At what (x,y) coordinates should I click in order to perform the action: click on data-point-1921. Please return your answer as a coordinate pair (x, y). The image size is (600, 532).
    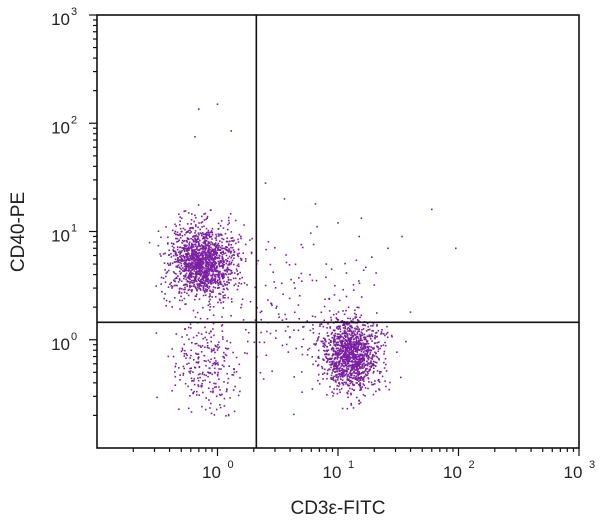
    Looking at the image, I should click on (365, 369).